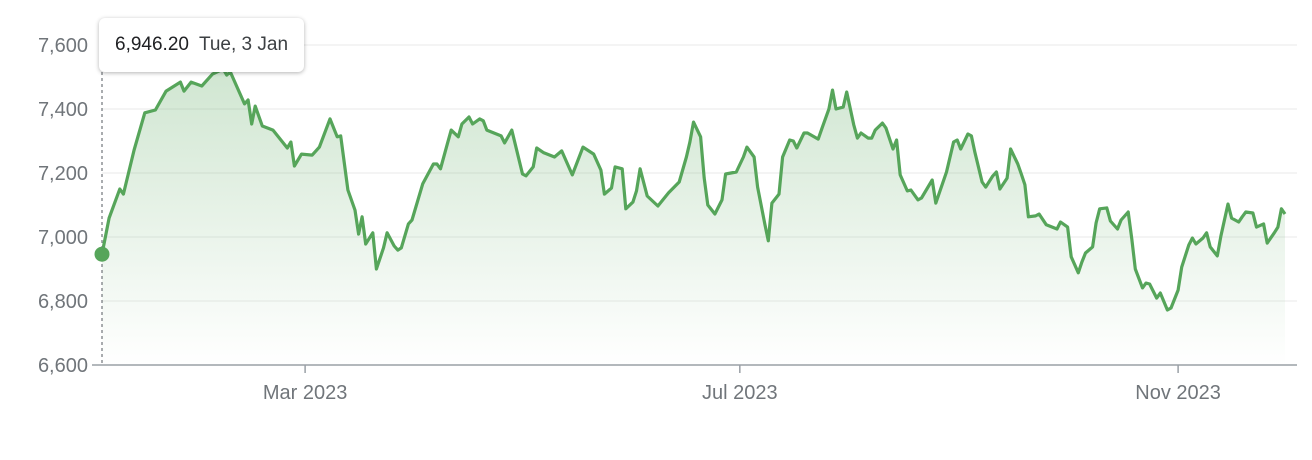 This screenshot has height=460, width=1312. What do you see at coordinates (63, 238) in the screenshot?
I see `y-tick-label: 7,000` at bounding box center [63, 238].